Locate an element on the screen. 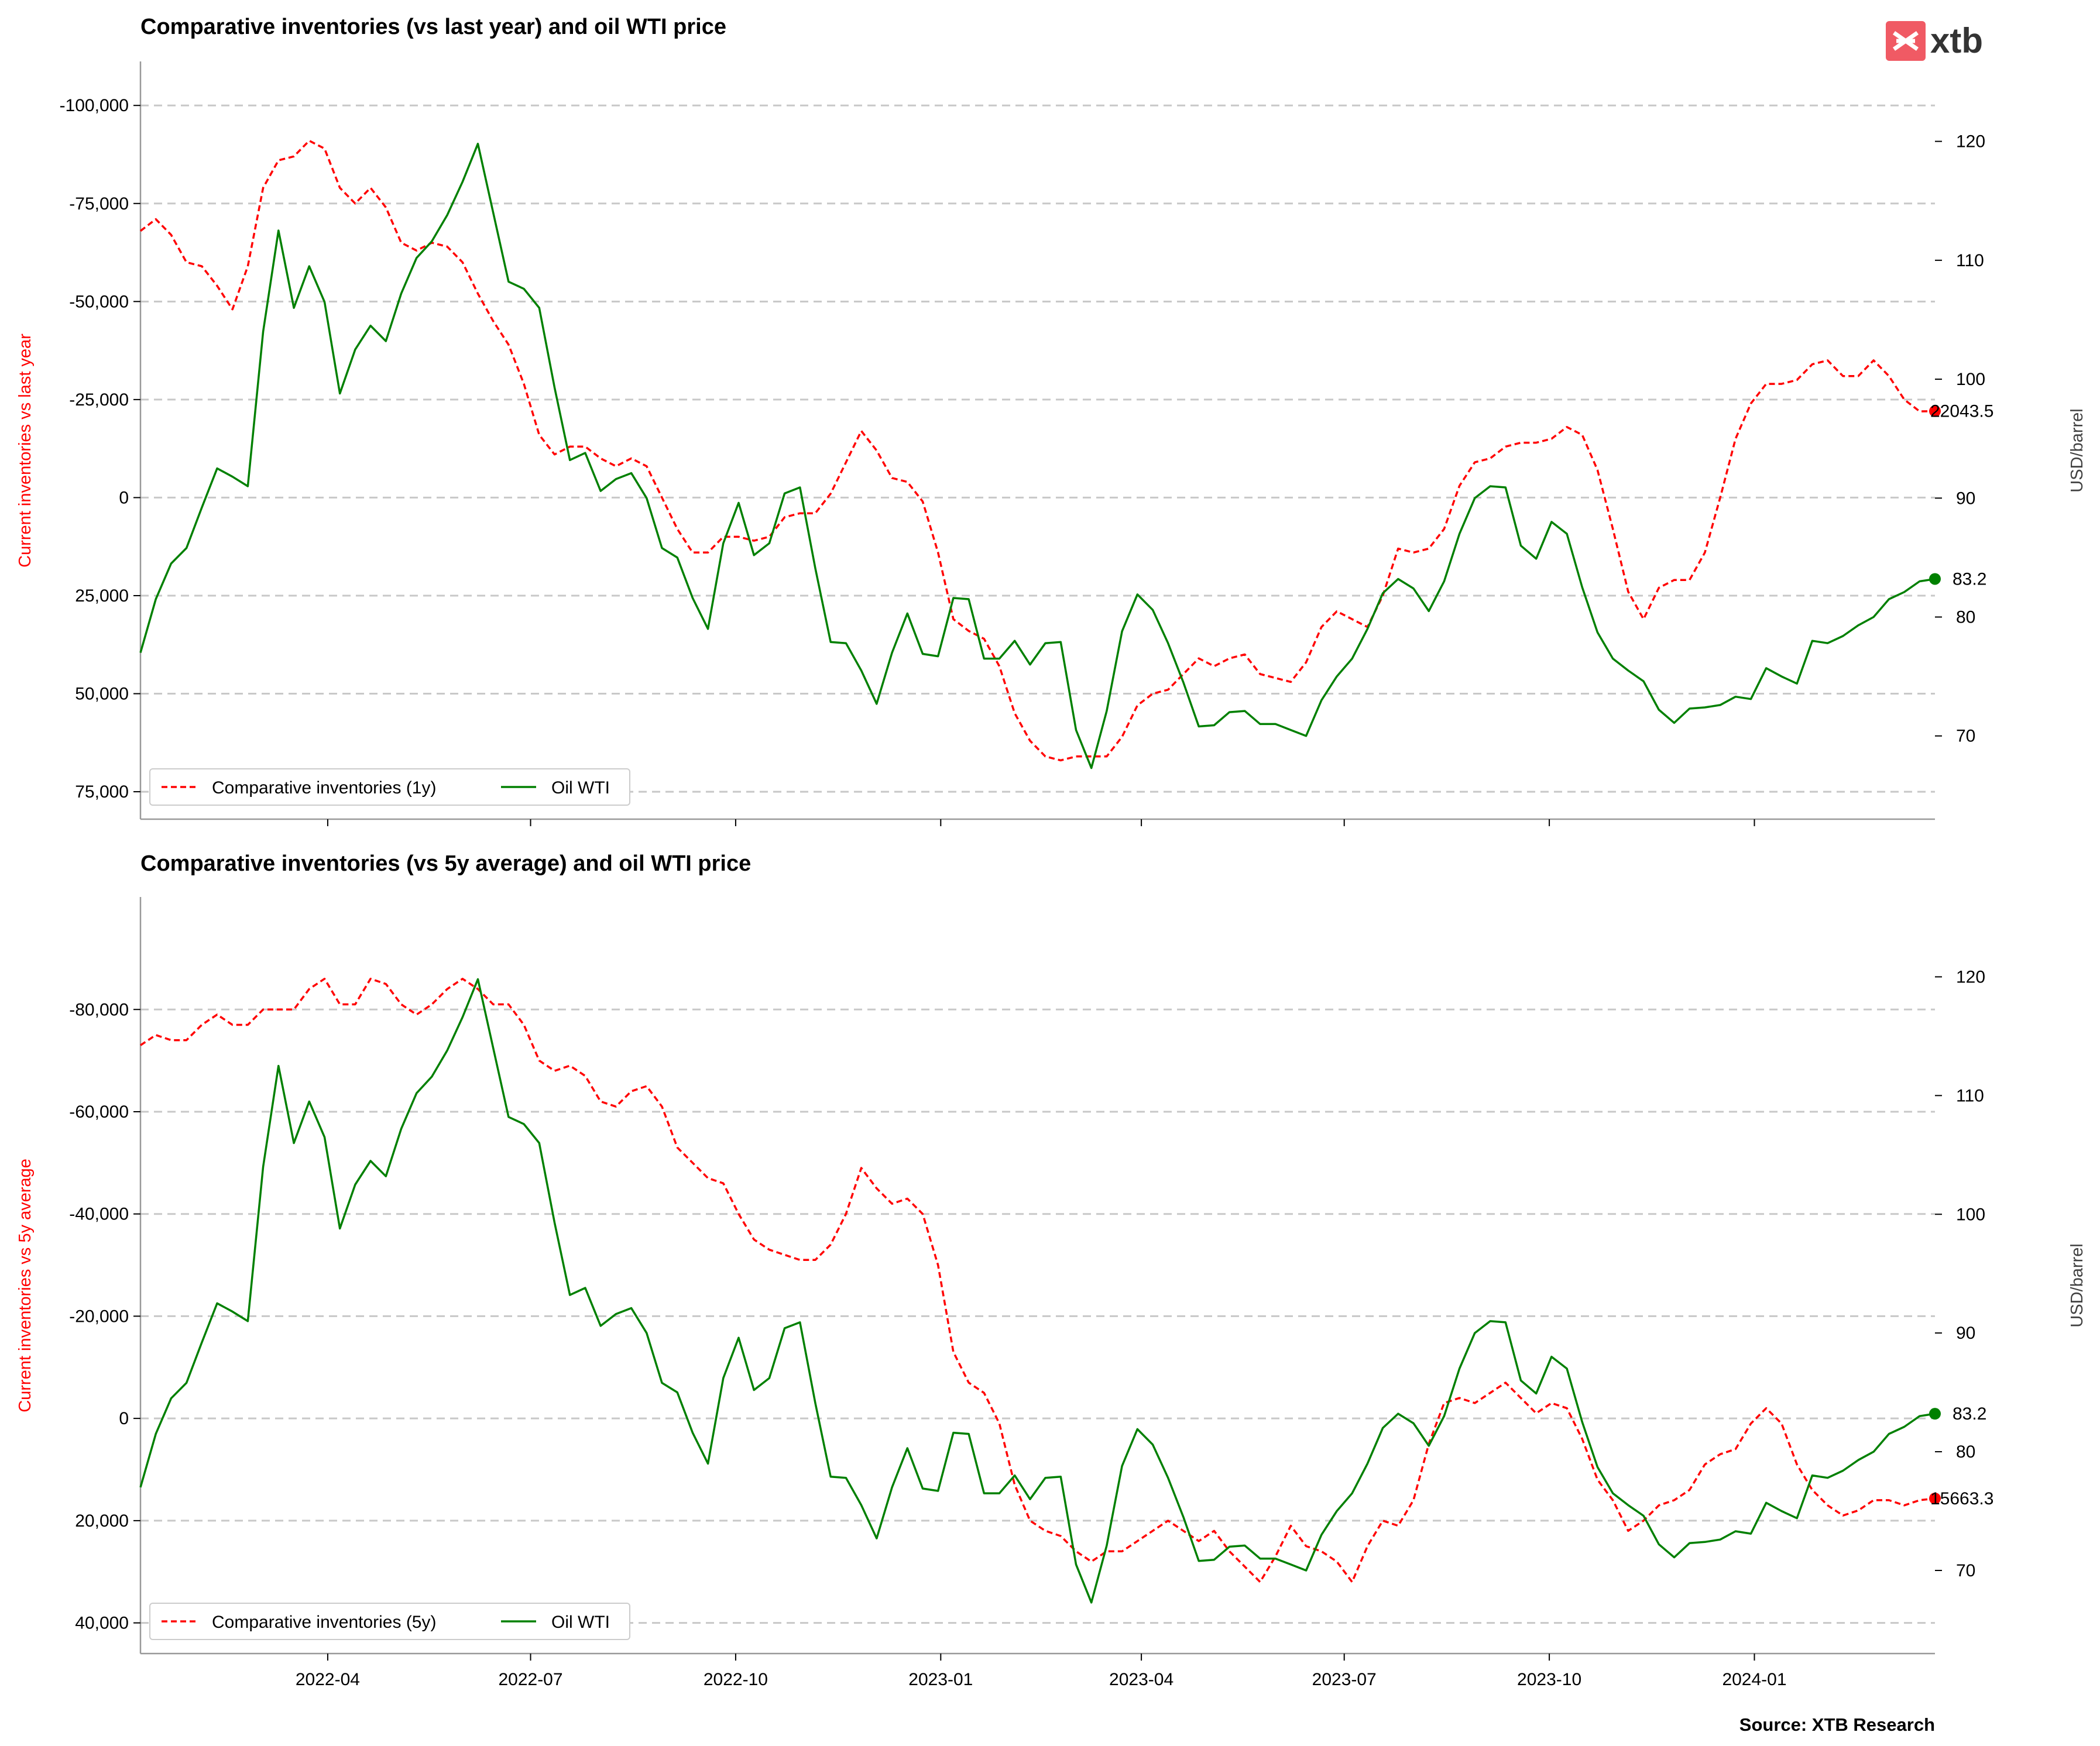 The height and width of the screenshot is (1746, 2100). logo-text: xtb is located at coordinates (1957, 40).